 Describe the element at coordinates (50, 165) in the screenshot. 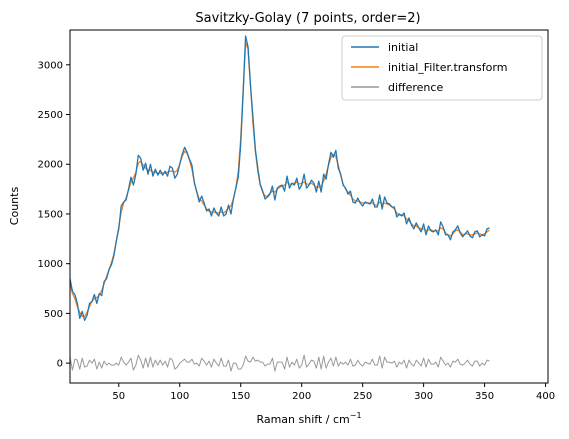

I see `y-tick-label: 2000` at that location.